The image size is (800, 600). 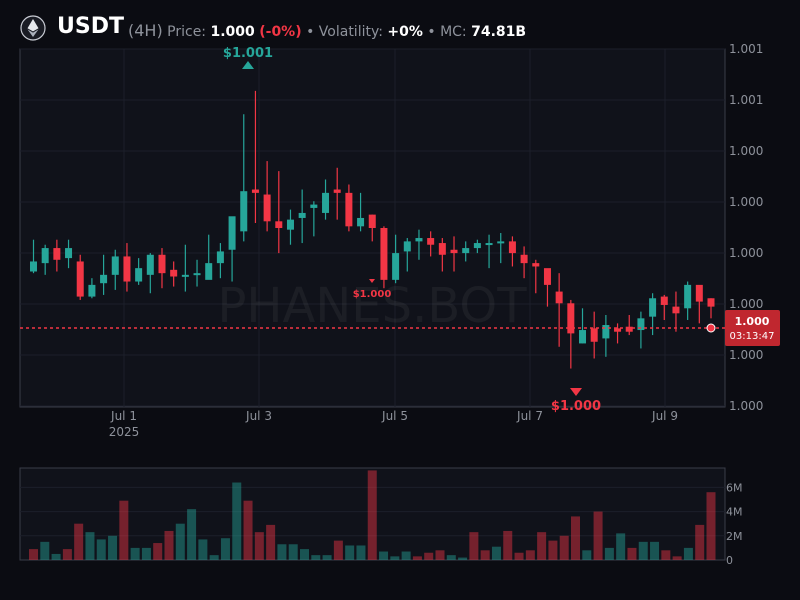 I want to click on low-marker-icon, so click(x=576, y=392).